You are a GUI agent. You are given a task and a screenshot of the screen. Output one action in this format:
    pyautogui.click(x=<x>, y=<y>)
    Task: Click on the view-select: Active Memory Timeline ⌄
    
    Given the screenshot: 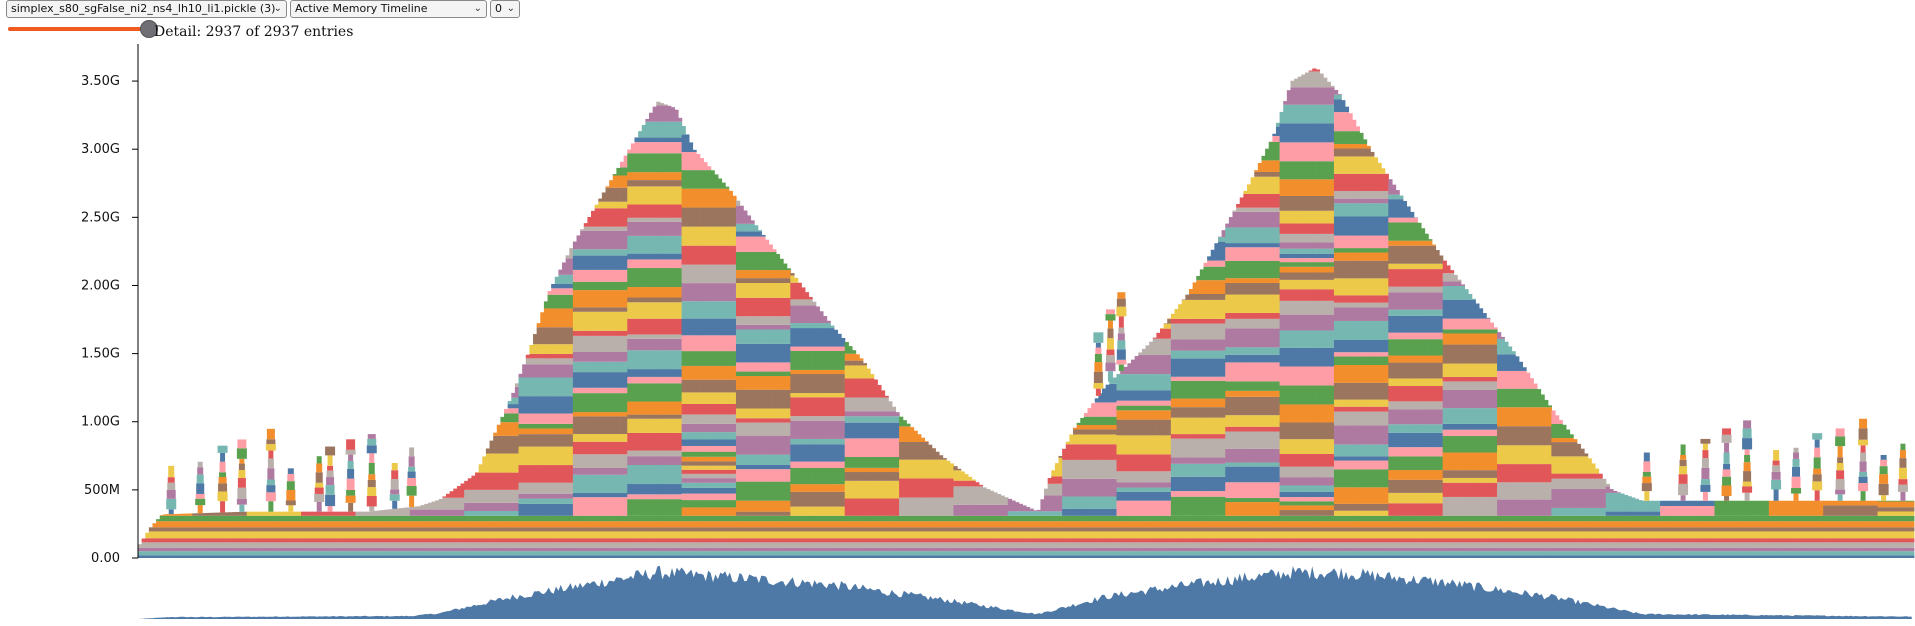 What is the action you would take?
    pyautogui.click(x=388, y=9)
    